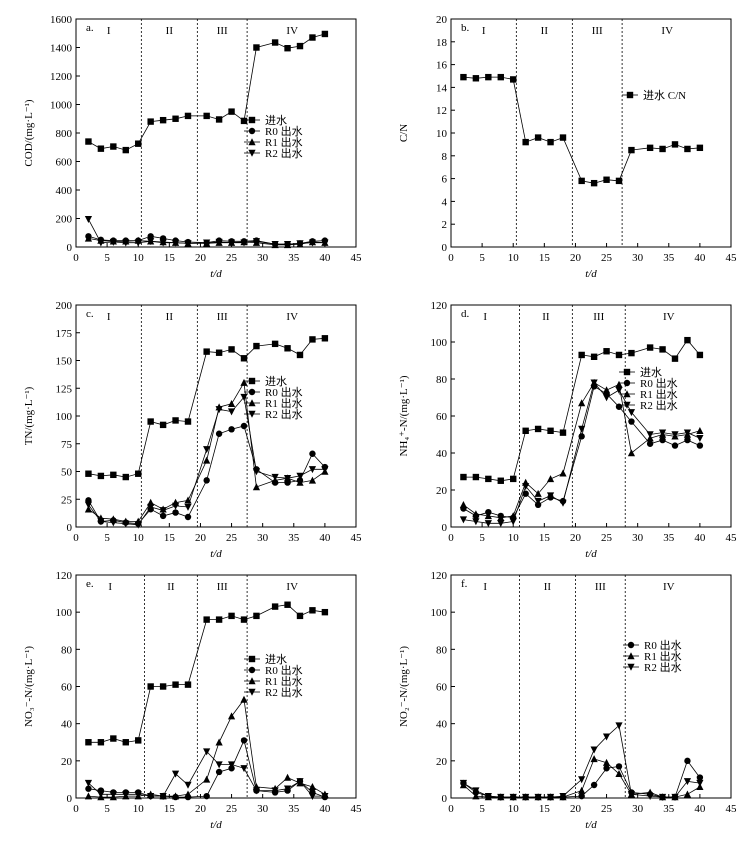  What do you see at coordinates (445, 202) in the screenshot?
I see `y-tick-label: 4` at bounding box center [445, 202].